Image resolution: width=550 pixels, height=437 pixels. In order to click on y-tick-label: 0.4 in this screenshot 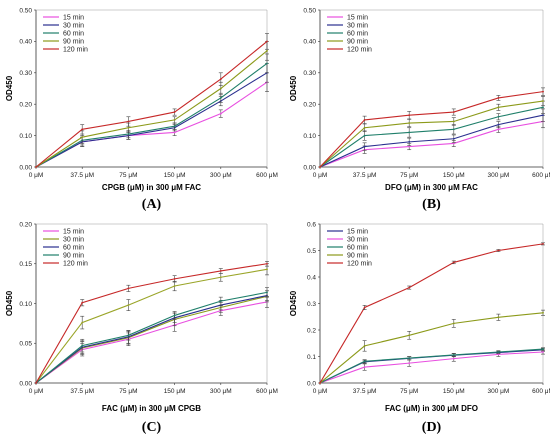, I will do `click(311, 277)`.